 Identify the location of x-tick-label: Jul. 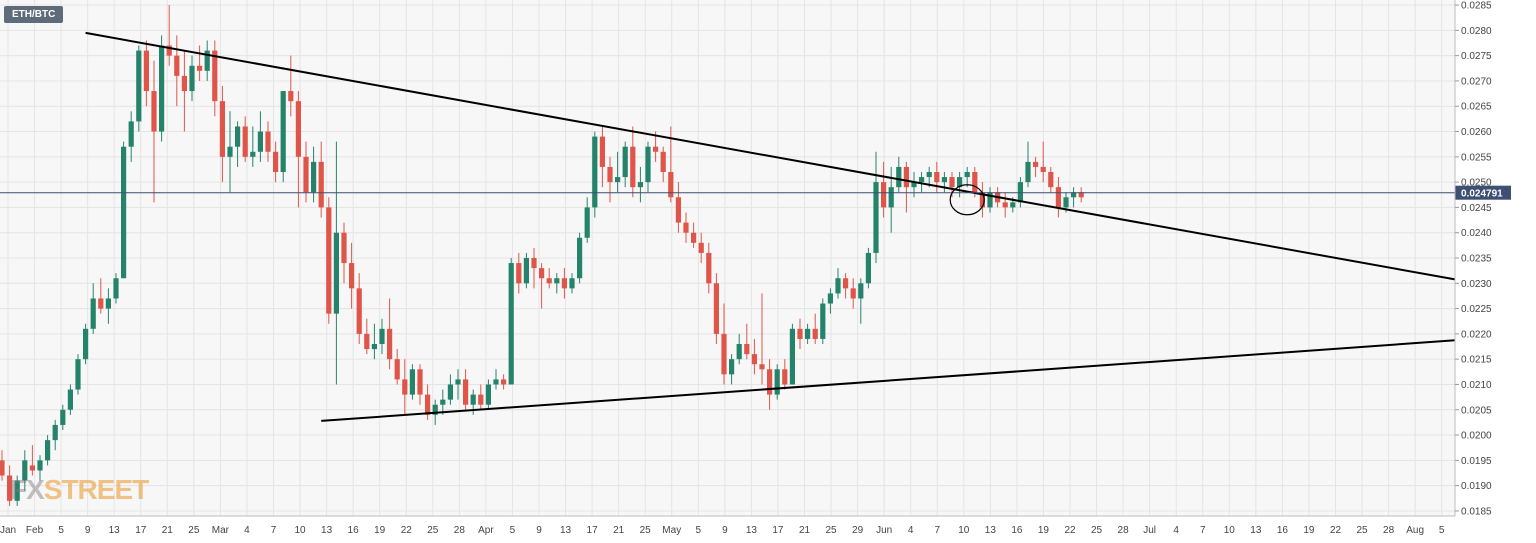
(1149, 530).